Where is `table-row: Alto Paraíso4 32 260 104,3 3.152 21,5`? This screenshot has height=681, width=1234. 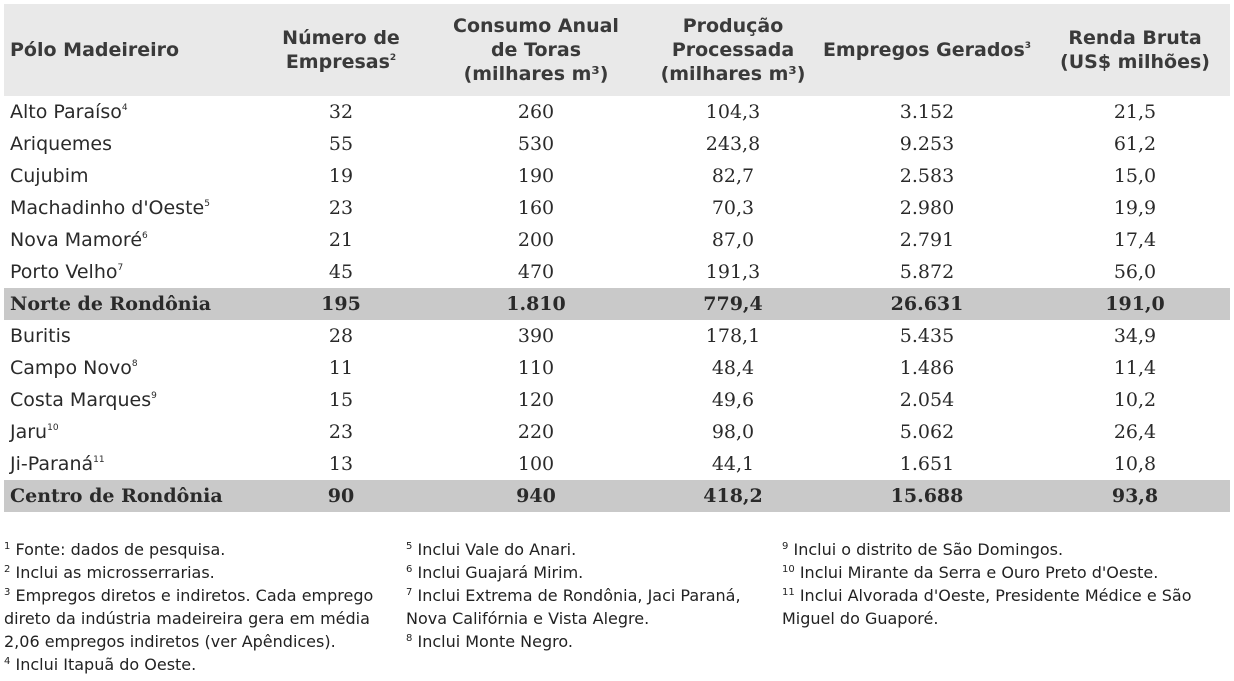 table-row: Alto Paraíso4 32 260 104,3 3.152 21,5 is located at coordinates (617, 112).